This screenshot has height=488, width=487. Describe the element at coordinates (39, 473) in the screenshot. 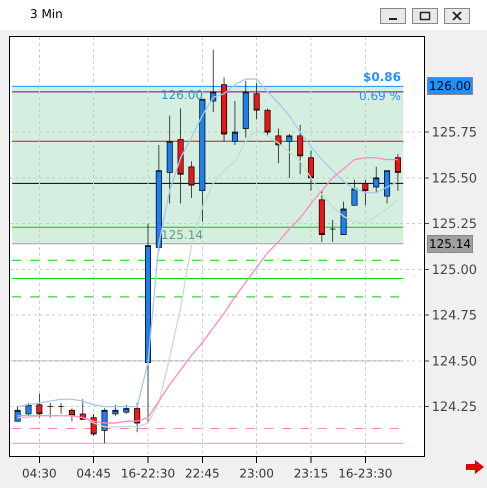

I see `x-tick-label: 04:30` at that location.